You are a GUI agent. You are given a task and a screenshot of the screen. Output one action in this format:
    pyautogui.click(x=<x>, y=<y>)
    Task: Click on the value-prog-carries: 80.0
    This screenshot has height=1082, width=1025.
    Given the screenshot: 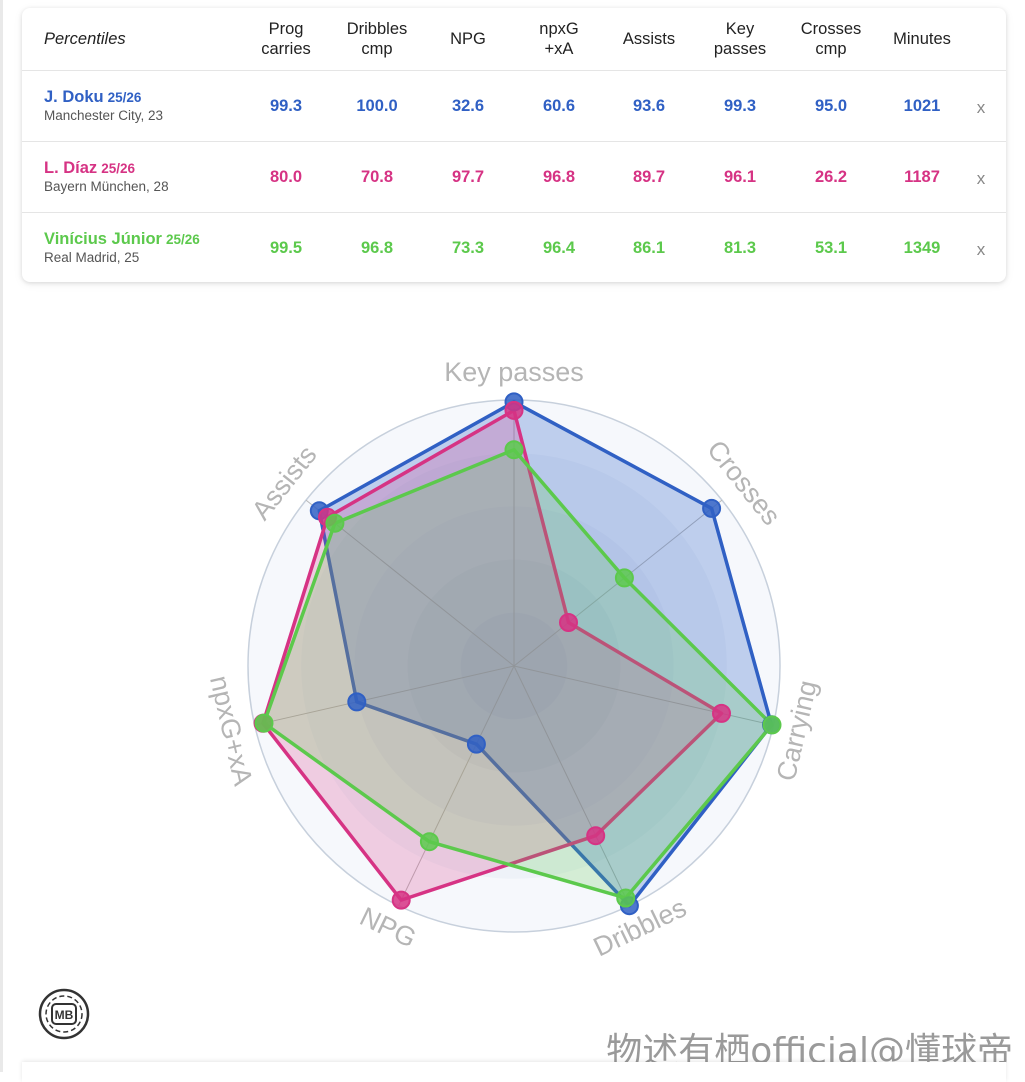 What is the action you would take?
    pyautogui.click(x=286, y=176)
    